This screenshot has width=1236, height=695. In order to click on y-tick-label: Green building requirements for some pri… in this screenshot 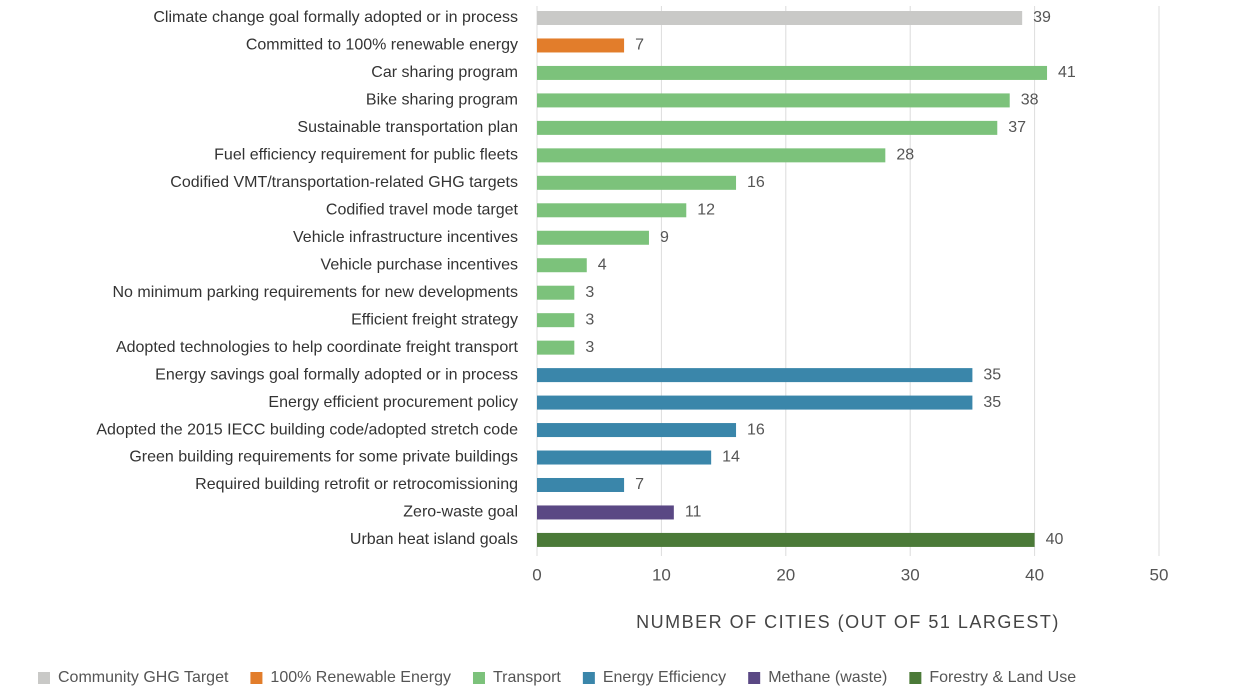, I will do `click(323, 457)`.